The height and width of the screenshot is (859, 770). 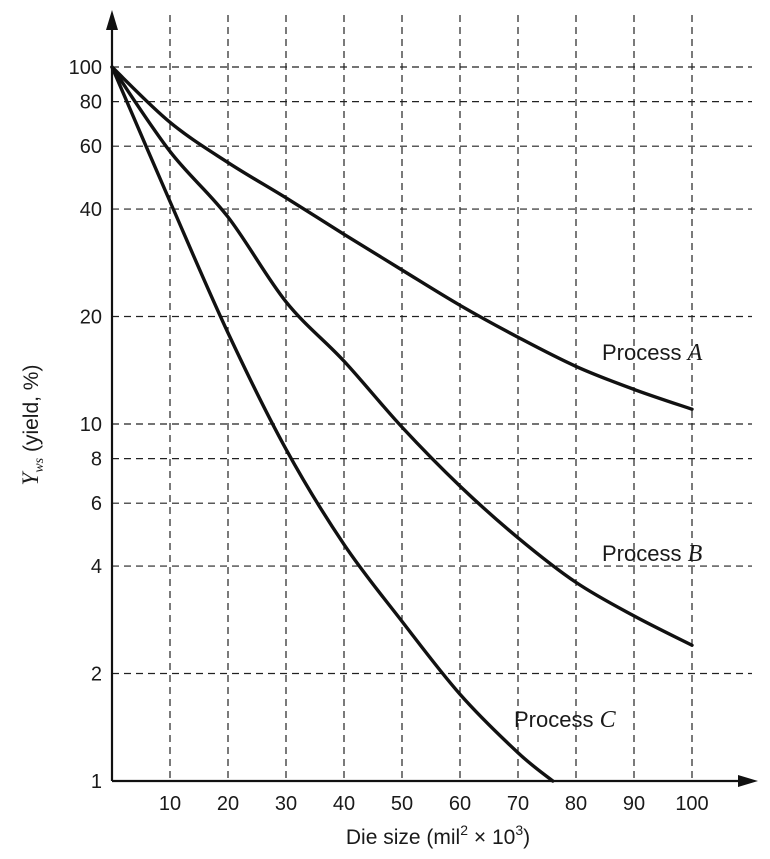 I want to click on x-tick-label-10: 10, so click(x=170, y=804).